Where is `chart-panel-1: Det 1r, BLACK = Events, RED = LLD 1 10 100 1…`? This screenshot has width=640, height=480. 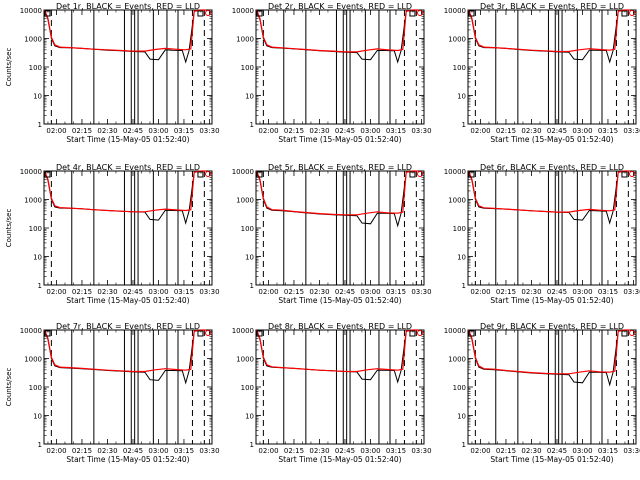 chart-panel-1: Det 1r, BLACK = Events, RED = LLD 1 10 100 1… is located at coordinates (112, 73).